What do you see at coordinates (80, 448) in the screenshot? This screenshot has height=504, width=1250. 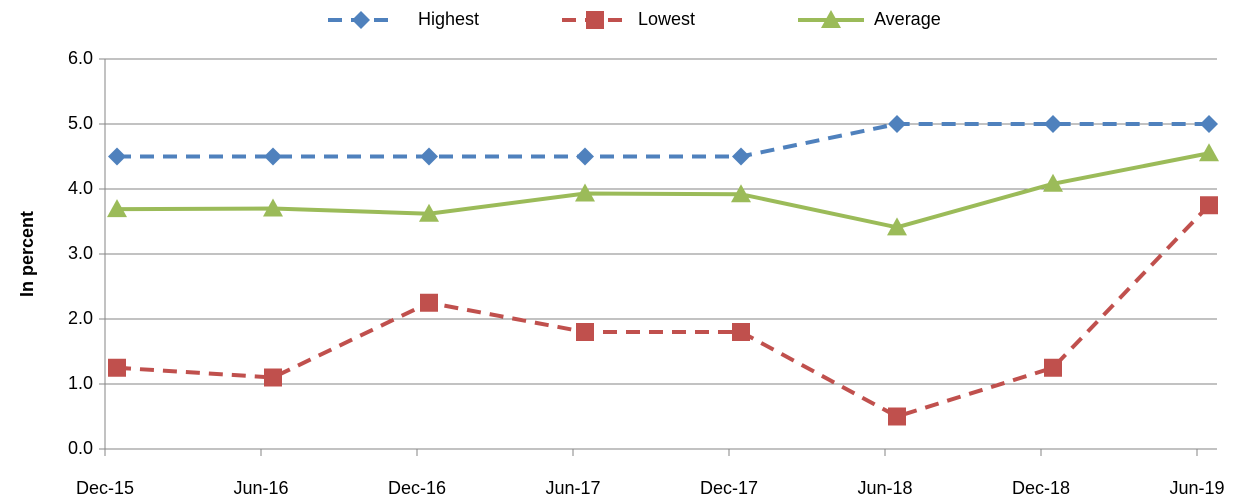 I see `y-tick-label: 0.0` at bounding box center [80, 448].